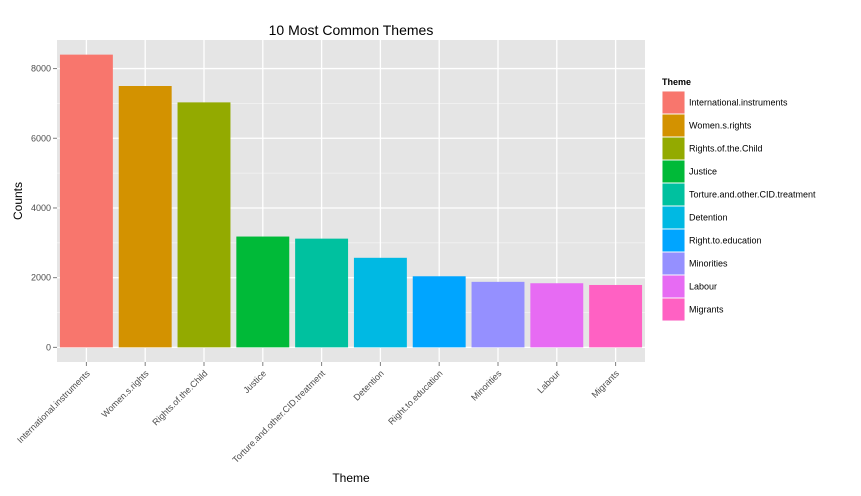 Image resolution: width=861 pixels, height=496 pixels. Describe the element at coordinates (548, 381) in the screenshot. I see `x-tick-label: Labour` at that location.